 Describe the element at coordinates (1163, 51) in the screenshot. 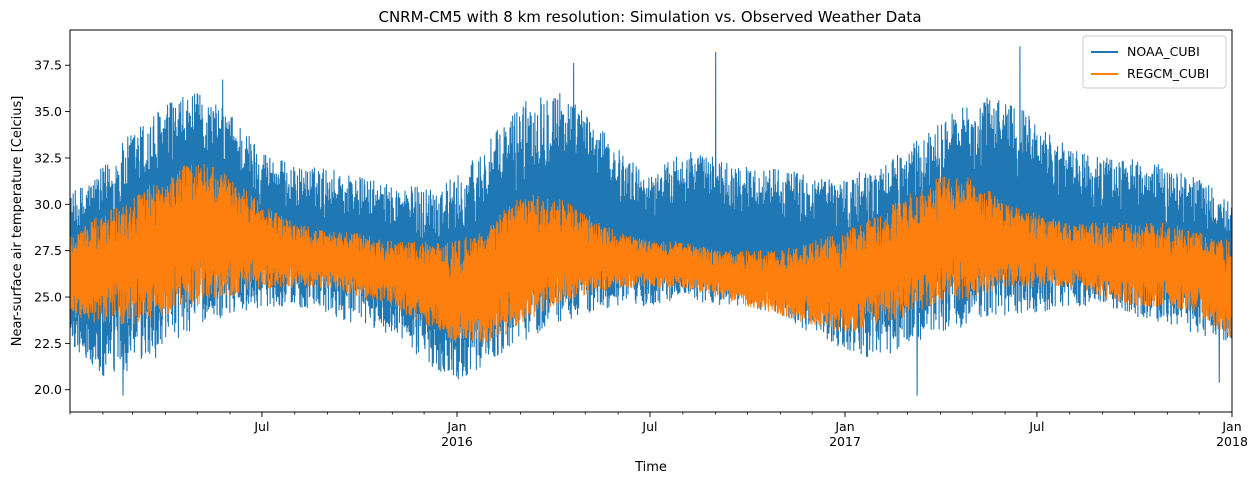

I see `legend-label-noaa: NOAA_CUBI` at that location.